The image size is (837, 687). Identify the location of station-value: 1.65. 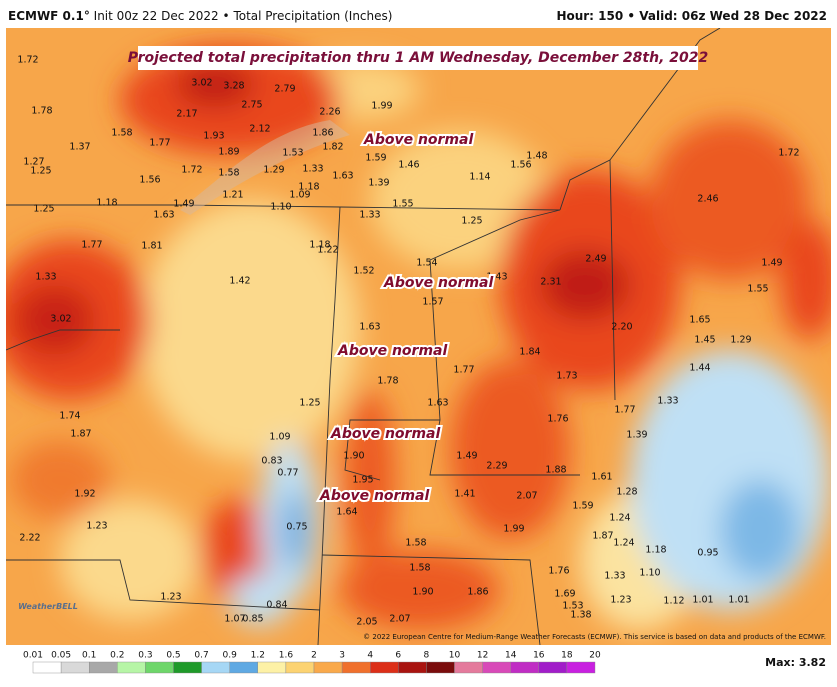
(699, 320).